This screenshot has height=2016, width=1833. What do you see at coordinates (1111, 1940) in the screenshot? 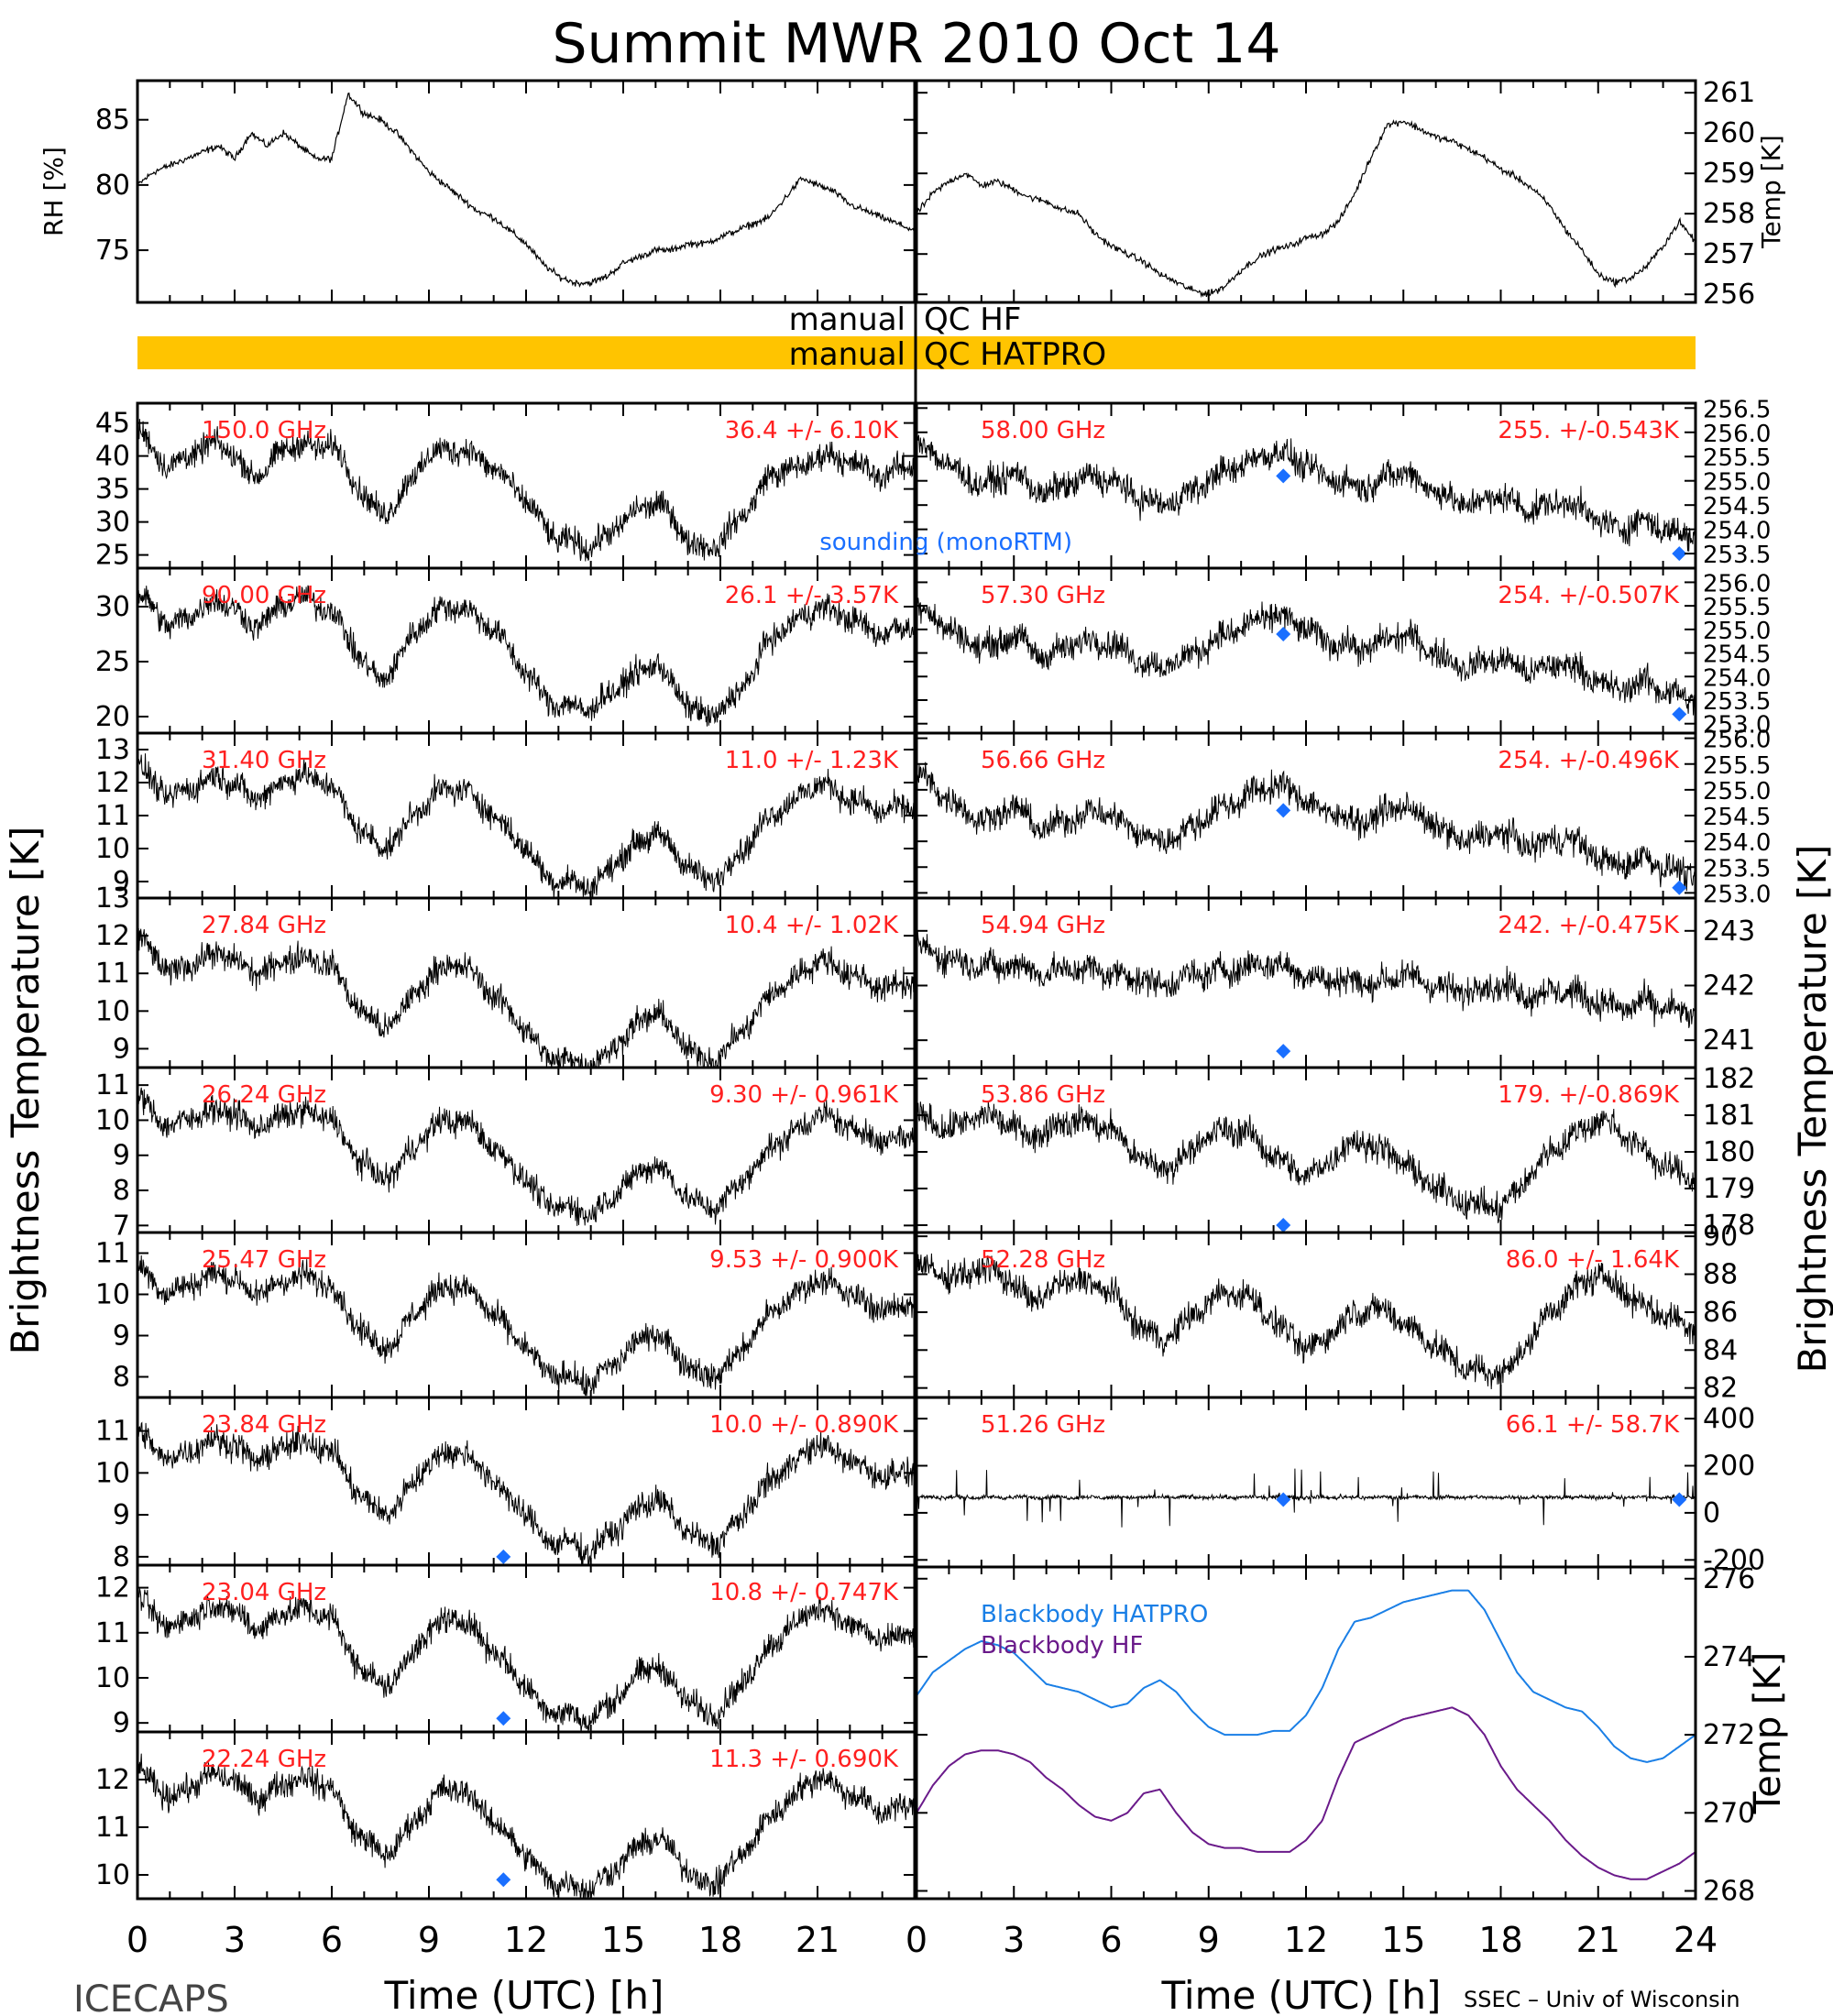
I see `right-xtick: 6` at bounding box center [1111, 1940].